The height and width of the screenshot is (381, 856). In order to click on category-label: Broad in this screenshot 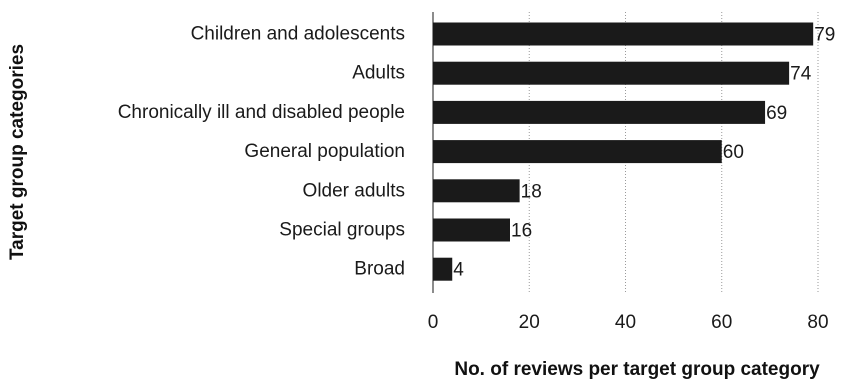, I will do `click(379, 269)`.